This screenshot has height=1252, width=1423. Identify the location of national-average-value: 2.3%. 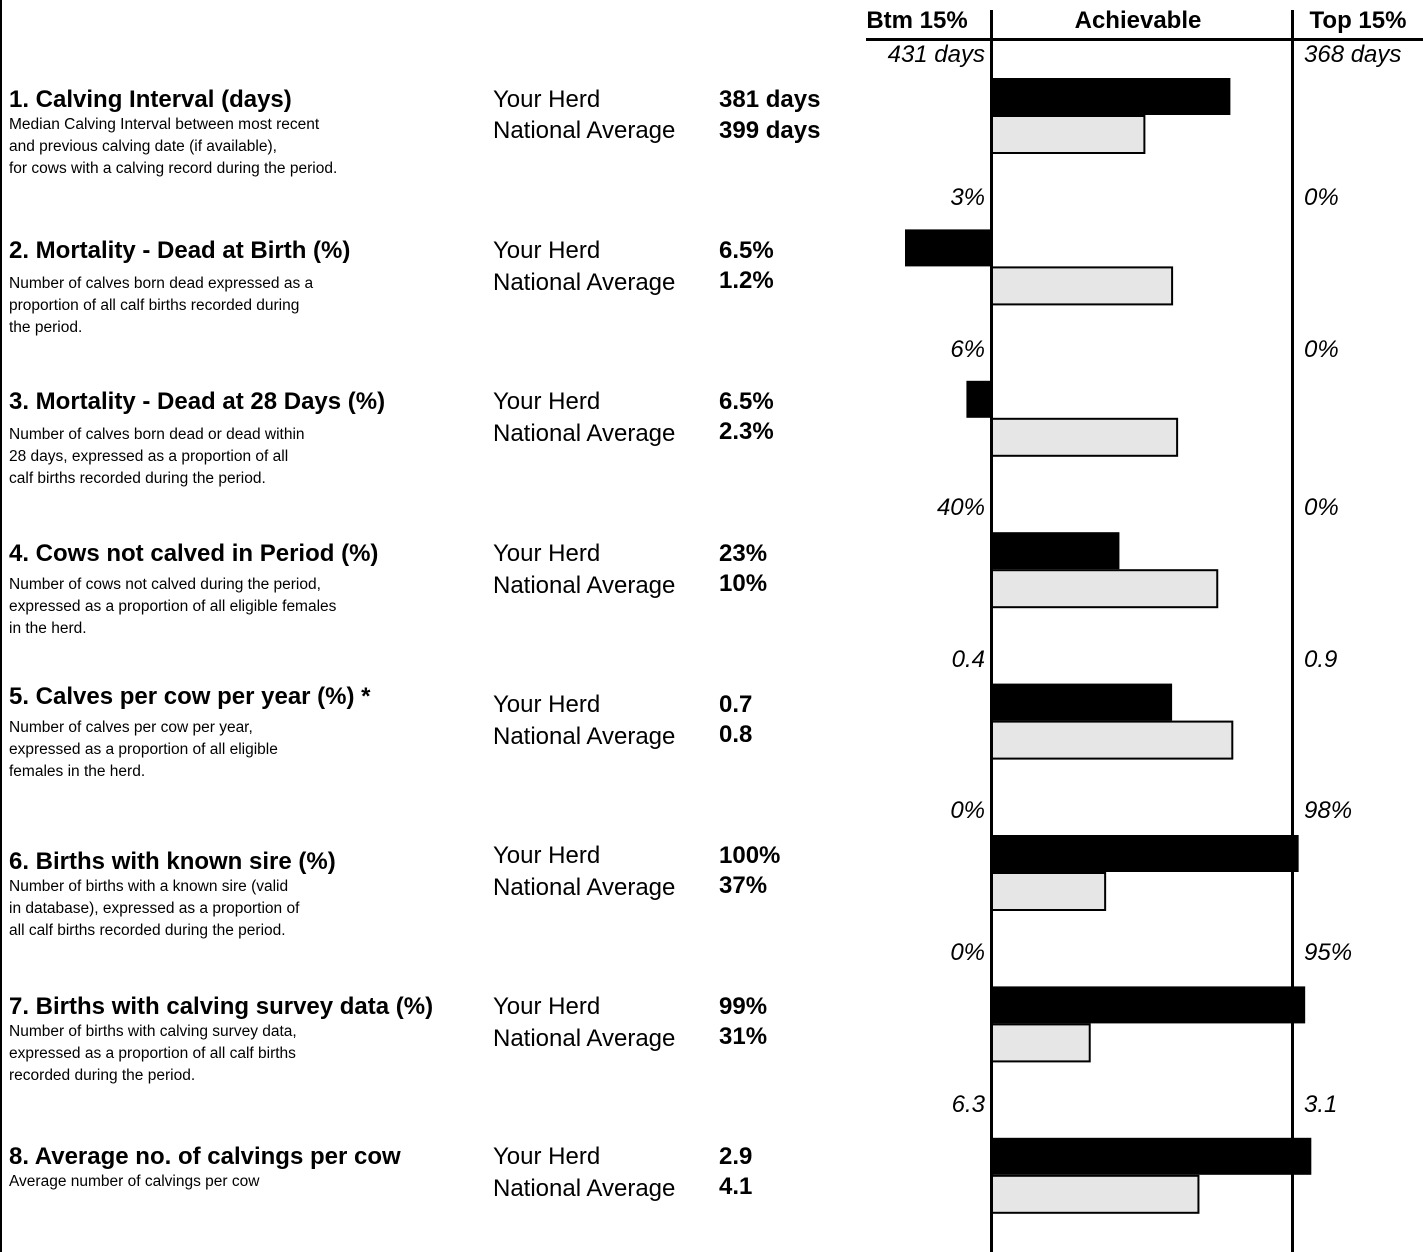
(746, 431).